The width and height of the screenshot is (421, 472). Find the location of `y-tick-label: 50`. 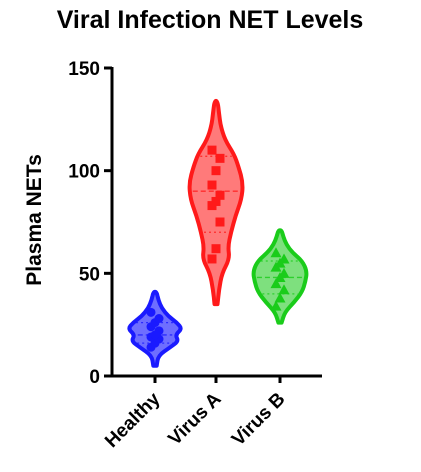

y-tick-label: 50 is located at coordinates (89, 274).